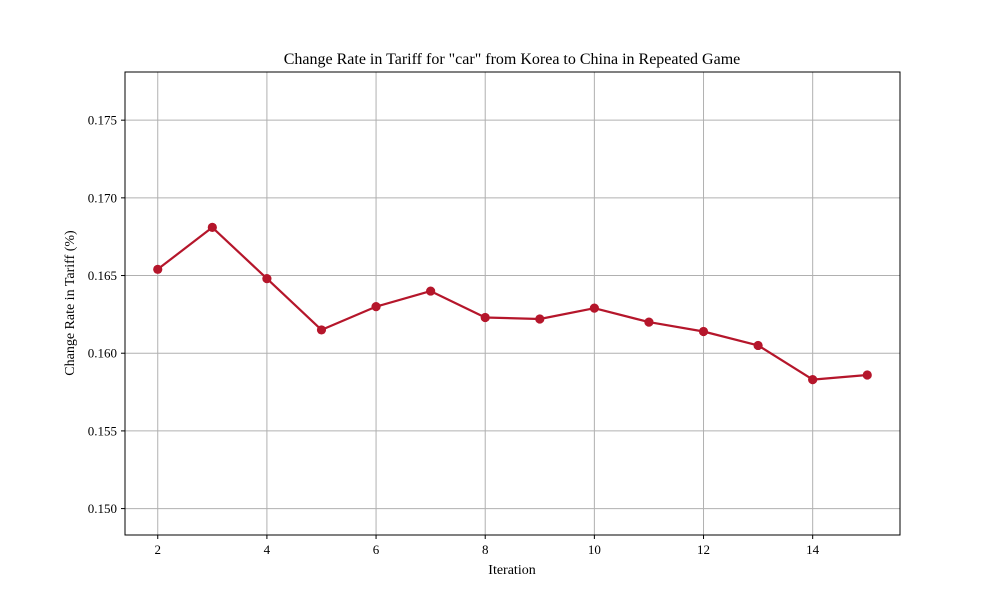 The height and width of the screenshot is (600, 1000). I want to click on y-tick-label: 0.150, so click(102, 508).